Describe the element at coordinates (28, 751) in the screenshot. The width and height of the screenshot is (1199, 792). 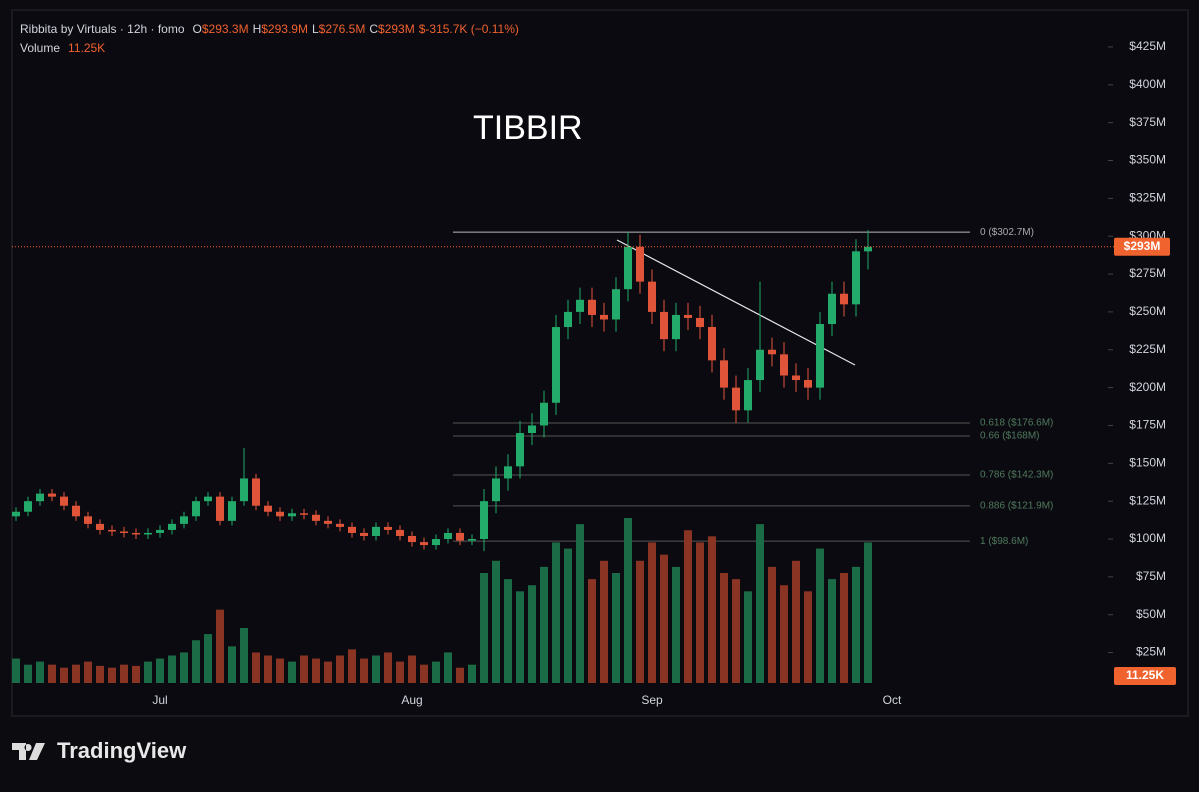
I see `logo-icon` at that location.